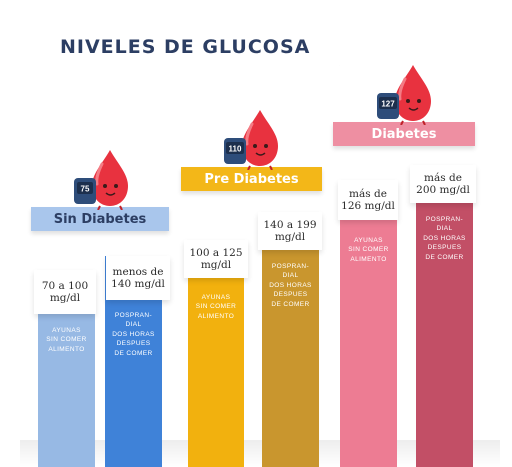  I want to click on group-banner-pre-diabetes: Pre Diabetes, so click(251, 179).